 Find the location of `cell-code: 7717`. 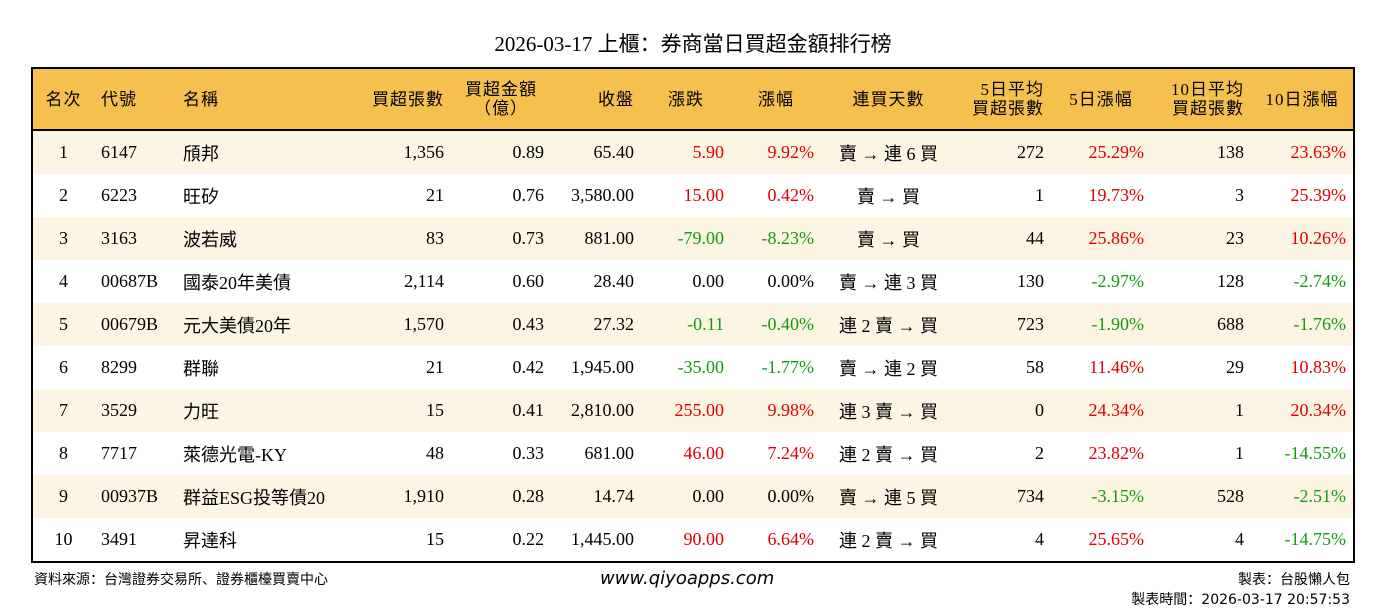

cell-code: 7717 is located at coordinates (119, 453).